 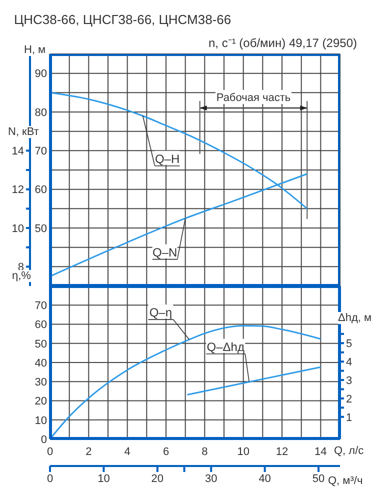 I want to click on y-tick-label: 30, so click(x=40, y=382).